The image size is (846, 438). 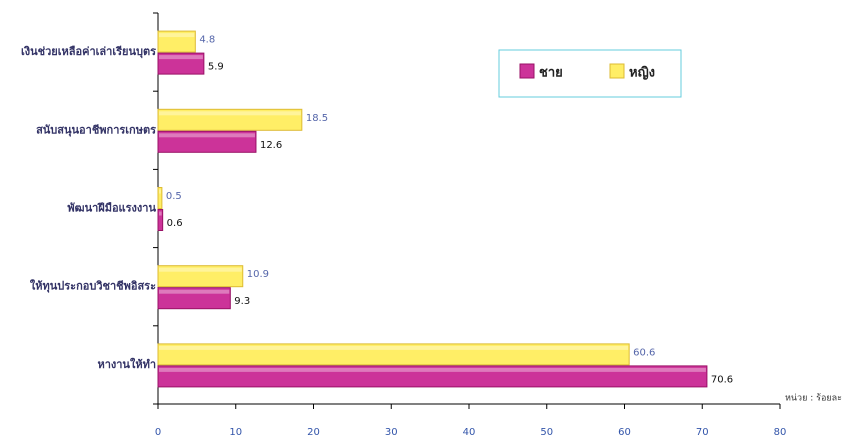 I want to click on x-tick-label: 80, so click(x=780, y=432).